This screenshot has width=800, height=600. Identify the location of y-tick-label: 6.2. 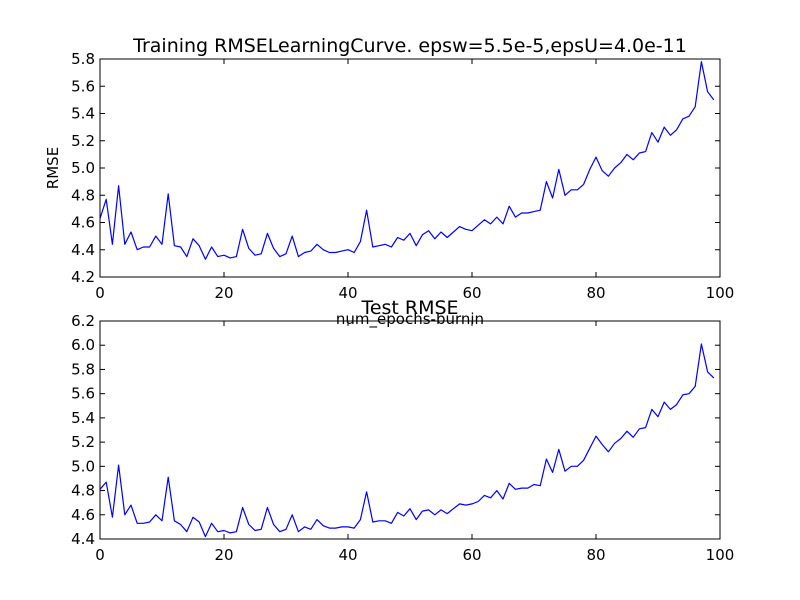
(83, 321).